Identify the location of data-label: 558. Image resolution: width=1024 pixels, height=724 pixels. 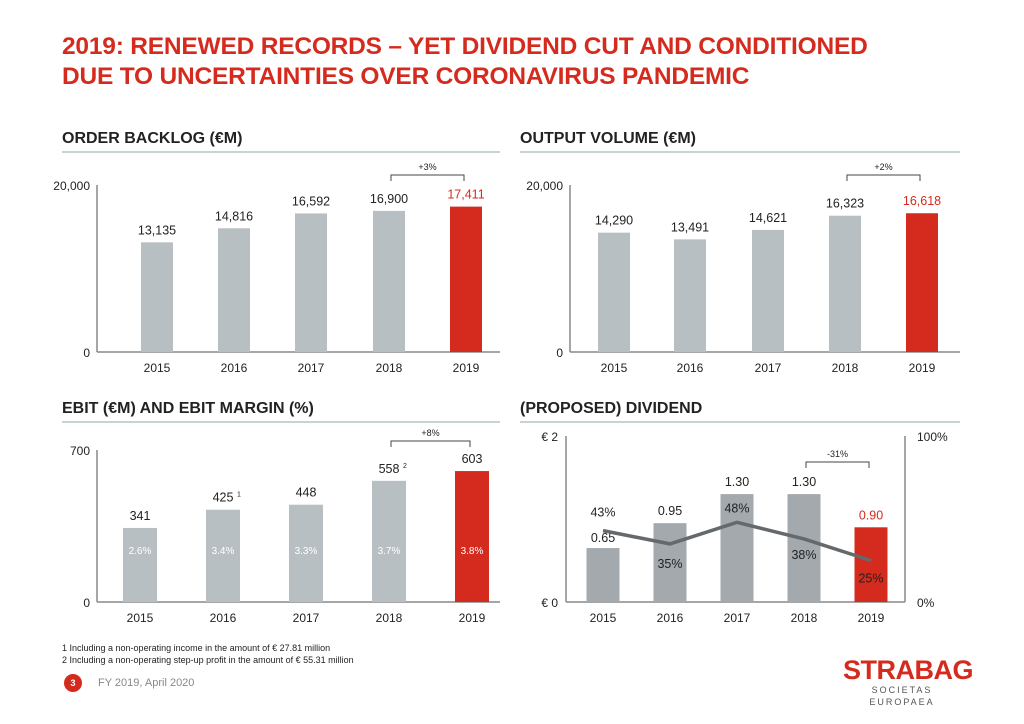
(389, 469).